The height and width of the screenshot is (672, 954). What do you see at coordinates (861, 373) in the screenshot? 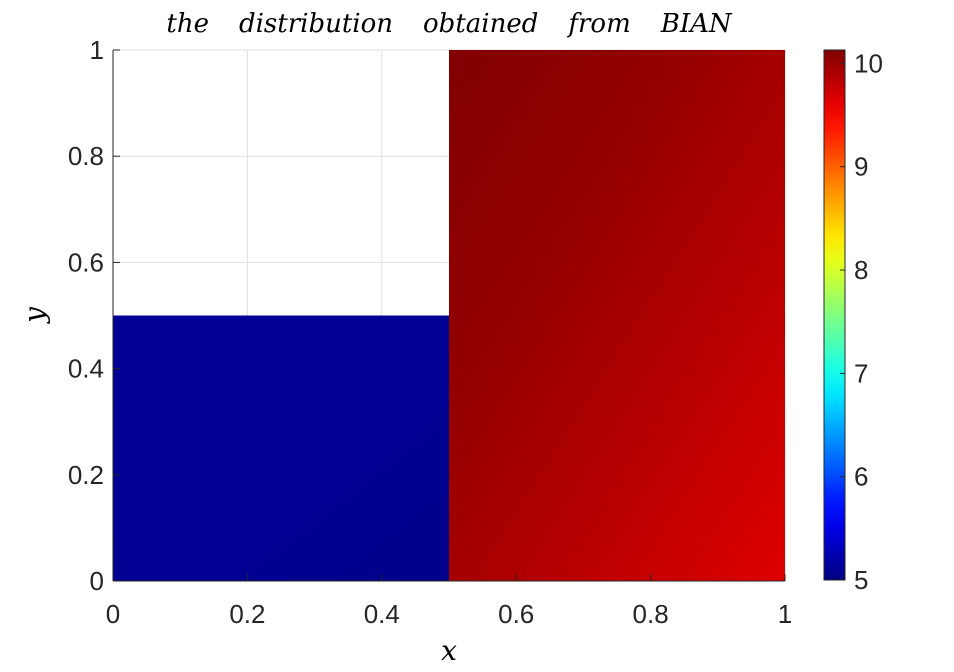
I see `colorbar-tick-label: 7` at bounding box center [861, 373].